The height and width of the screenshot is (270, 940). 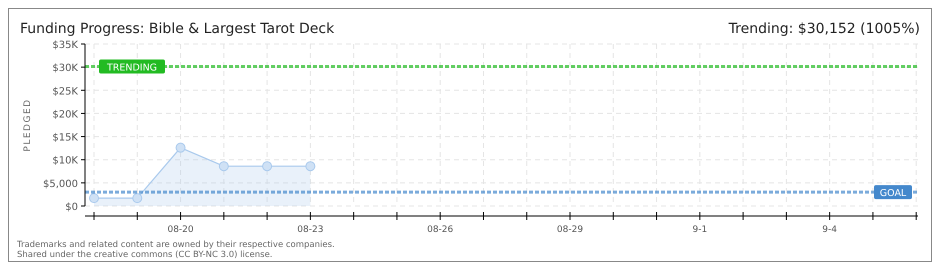 What do you see at coordinates (60, 184) in the screenshot?
I see `y-tick-label: $5,000` at bounding box center [60, 184].